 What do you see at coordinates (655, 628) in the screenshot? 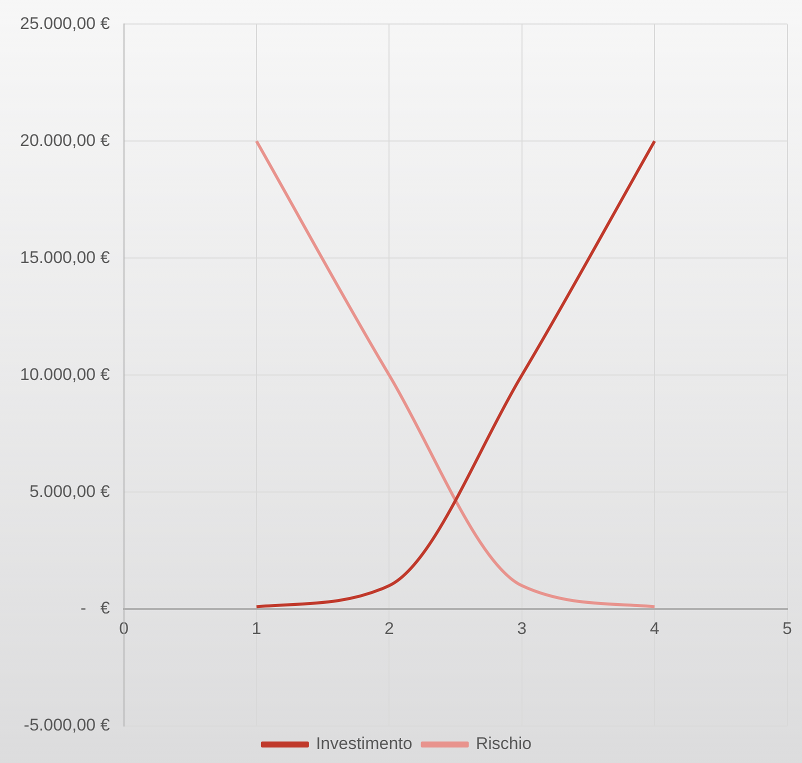
I see `x-tick-label: 4` at bounding box center [655, 628].